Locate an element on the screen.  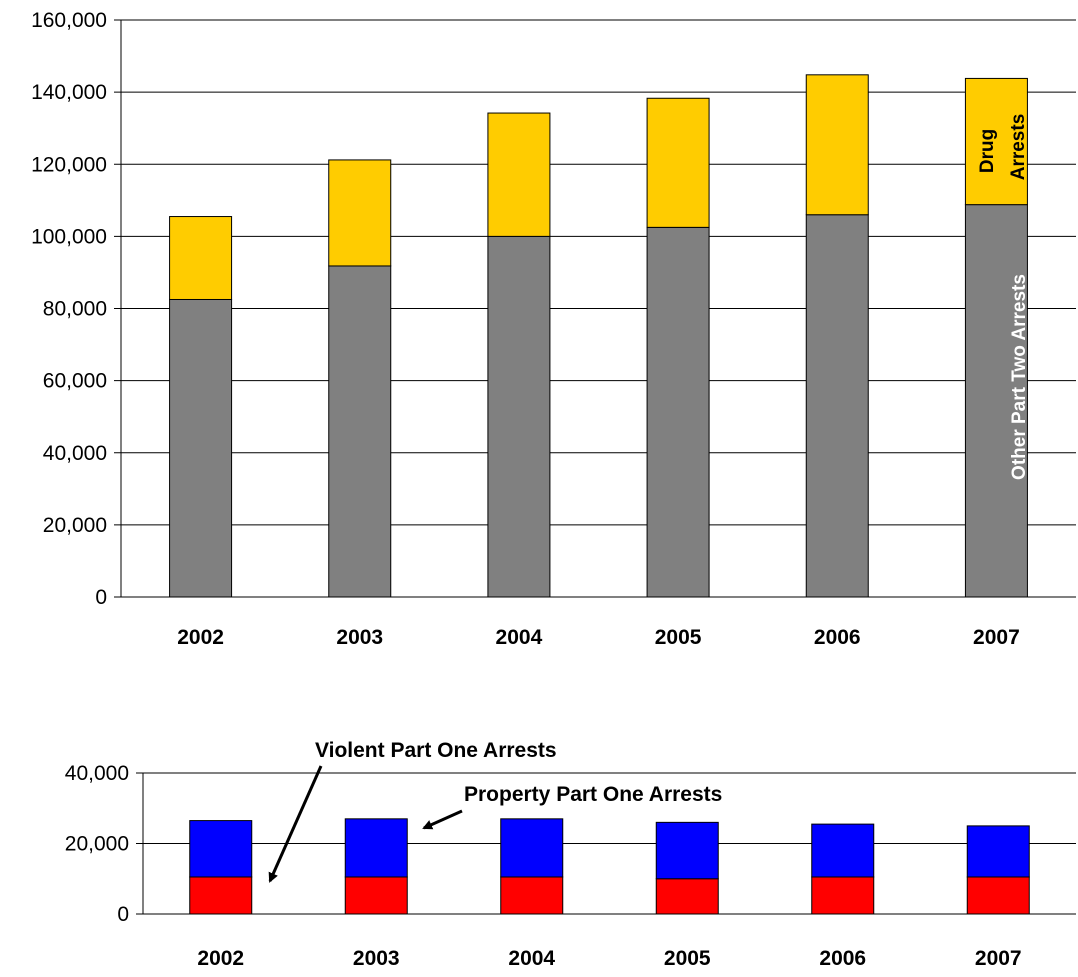
other-part-two-label: Other Part Two Arrests is located at coordinates (1019, 377).